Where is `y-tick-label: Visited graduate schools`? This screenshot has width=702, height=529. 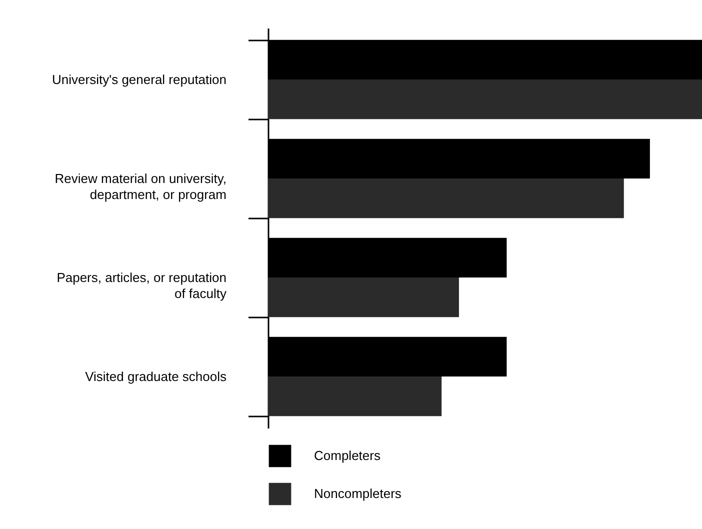
y-tick-label: Visited graduate schools is located at coordinates (156, 376).